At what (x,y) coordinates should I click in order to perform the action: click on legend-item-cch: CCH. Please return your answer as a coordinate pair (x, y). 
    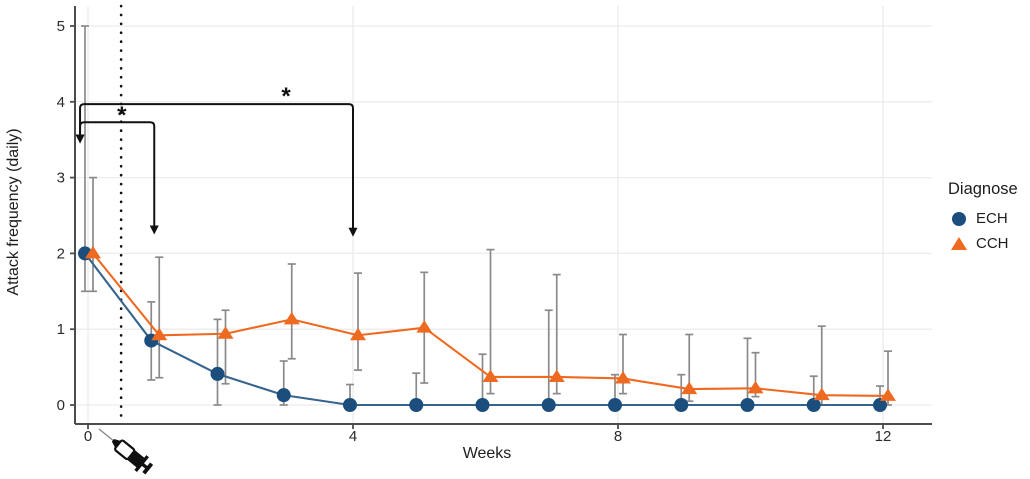
    Looking at the image, I should click on (989, 243).